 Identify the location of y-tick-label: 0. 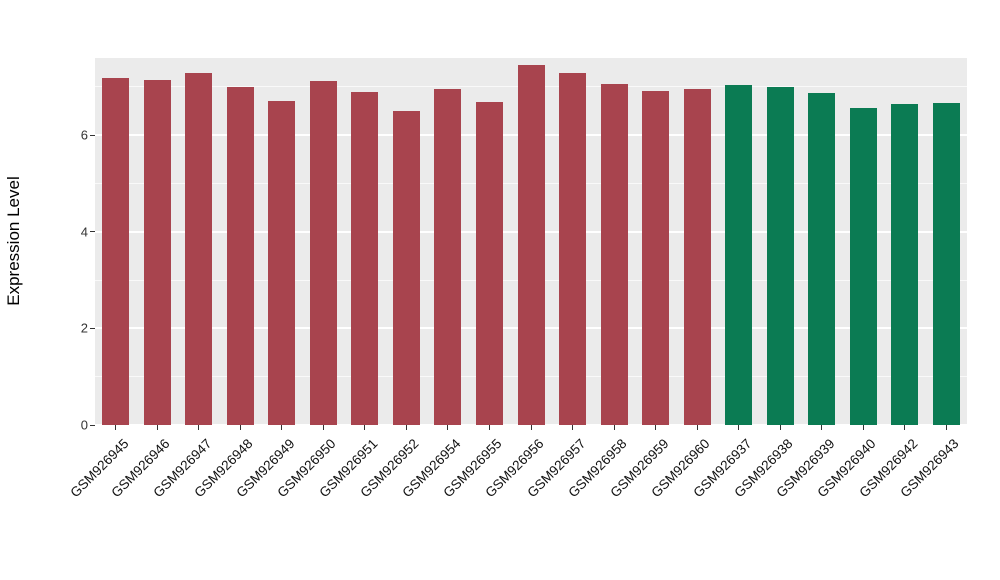
(84, 425).